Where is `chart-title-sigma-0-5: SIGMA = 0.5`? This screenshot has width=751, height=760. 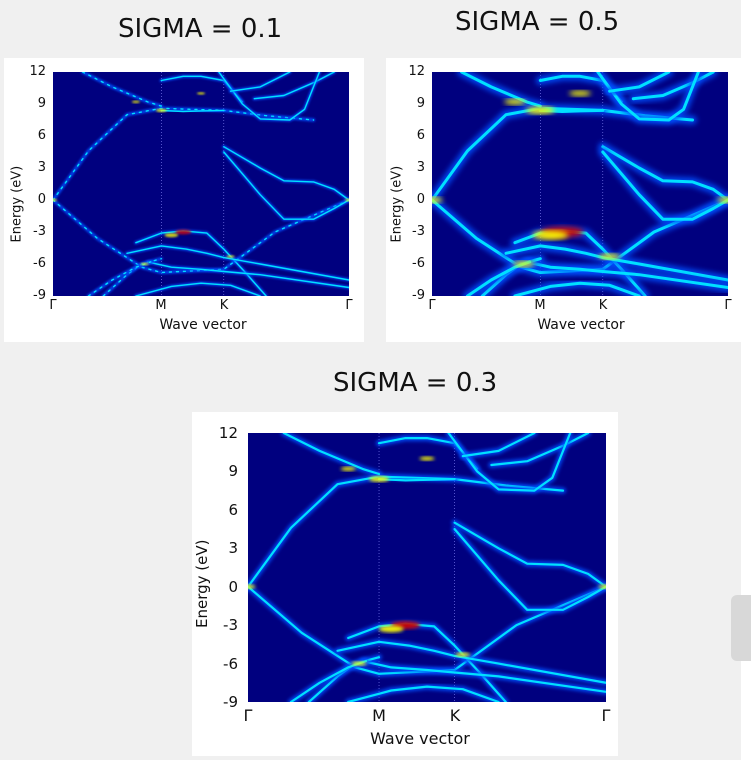 chart-title-sigma-0-5: SIGMA = 0.5 is located at coordinates (537, 22).